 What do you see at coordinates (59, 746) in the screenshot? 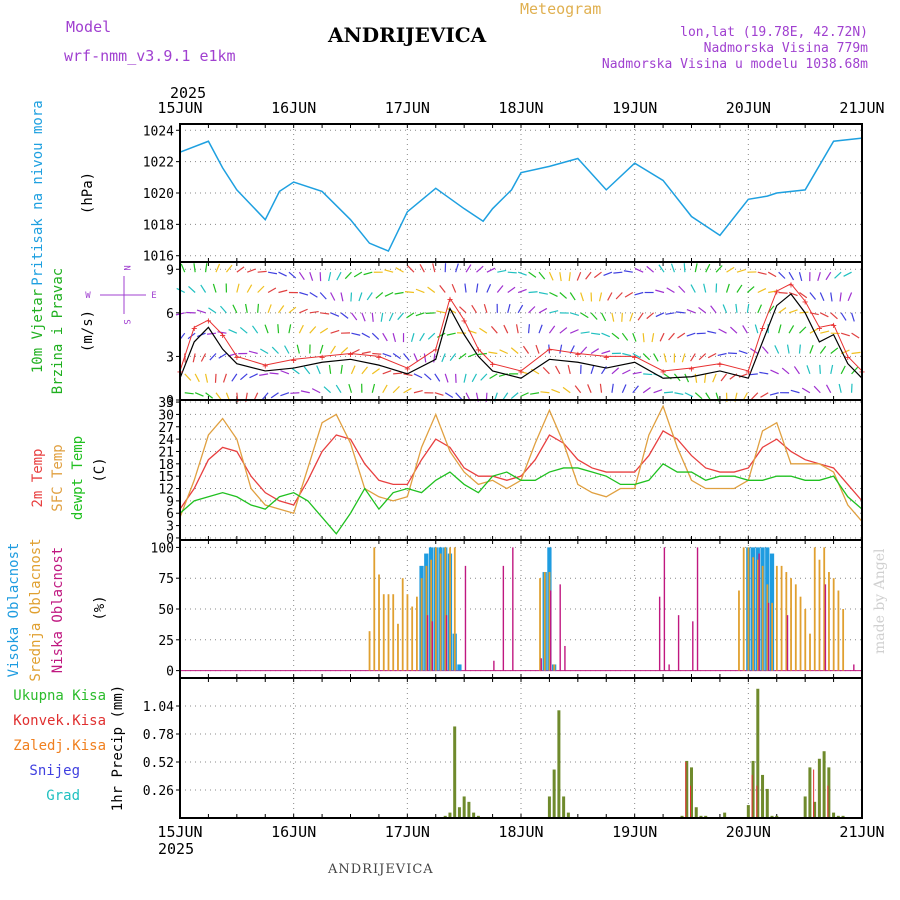
I see `precip-legend-item: Zaledj.Kisa` at bounding box center [59, 746].